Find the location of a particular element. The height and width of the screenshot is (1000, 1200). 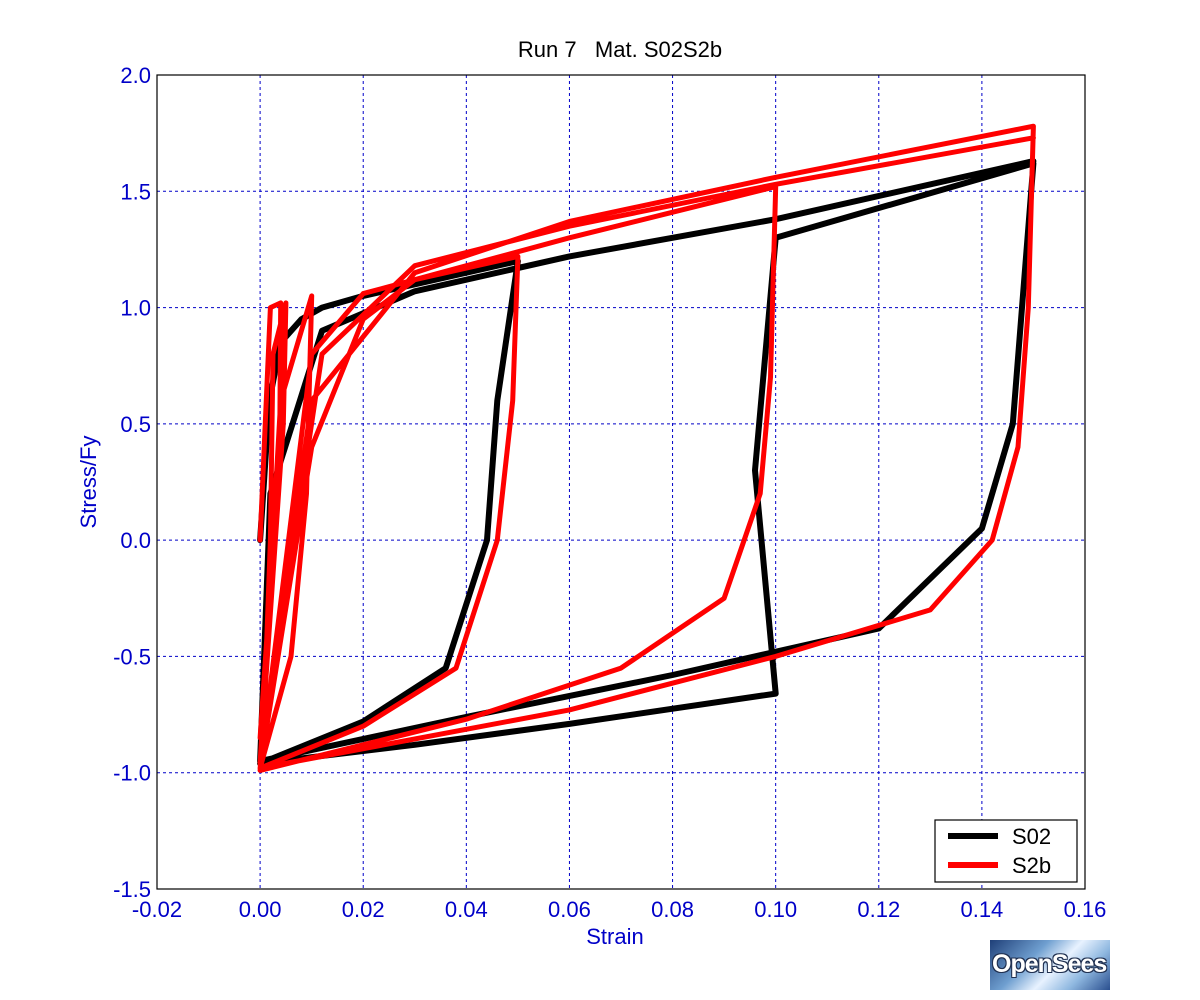

y-tick-label: -0.5 is located at coordinates (132, 656).